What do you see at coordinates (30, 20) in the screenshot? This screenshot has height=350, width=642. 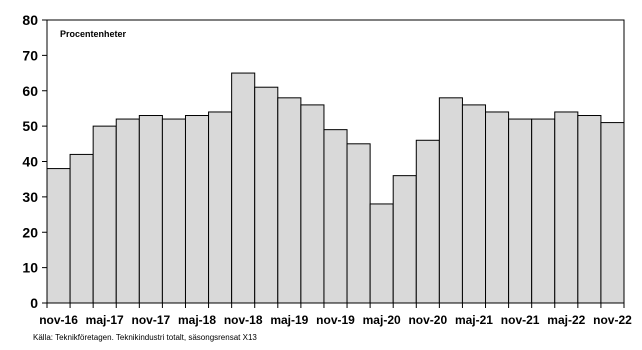 I see `y-tick-label-80: 80` at bounding box center [30, 20].